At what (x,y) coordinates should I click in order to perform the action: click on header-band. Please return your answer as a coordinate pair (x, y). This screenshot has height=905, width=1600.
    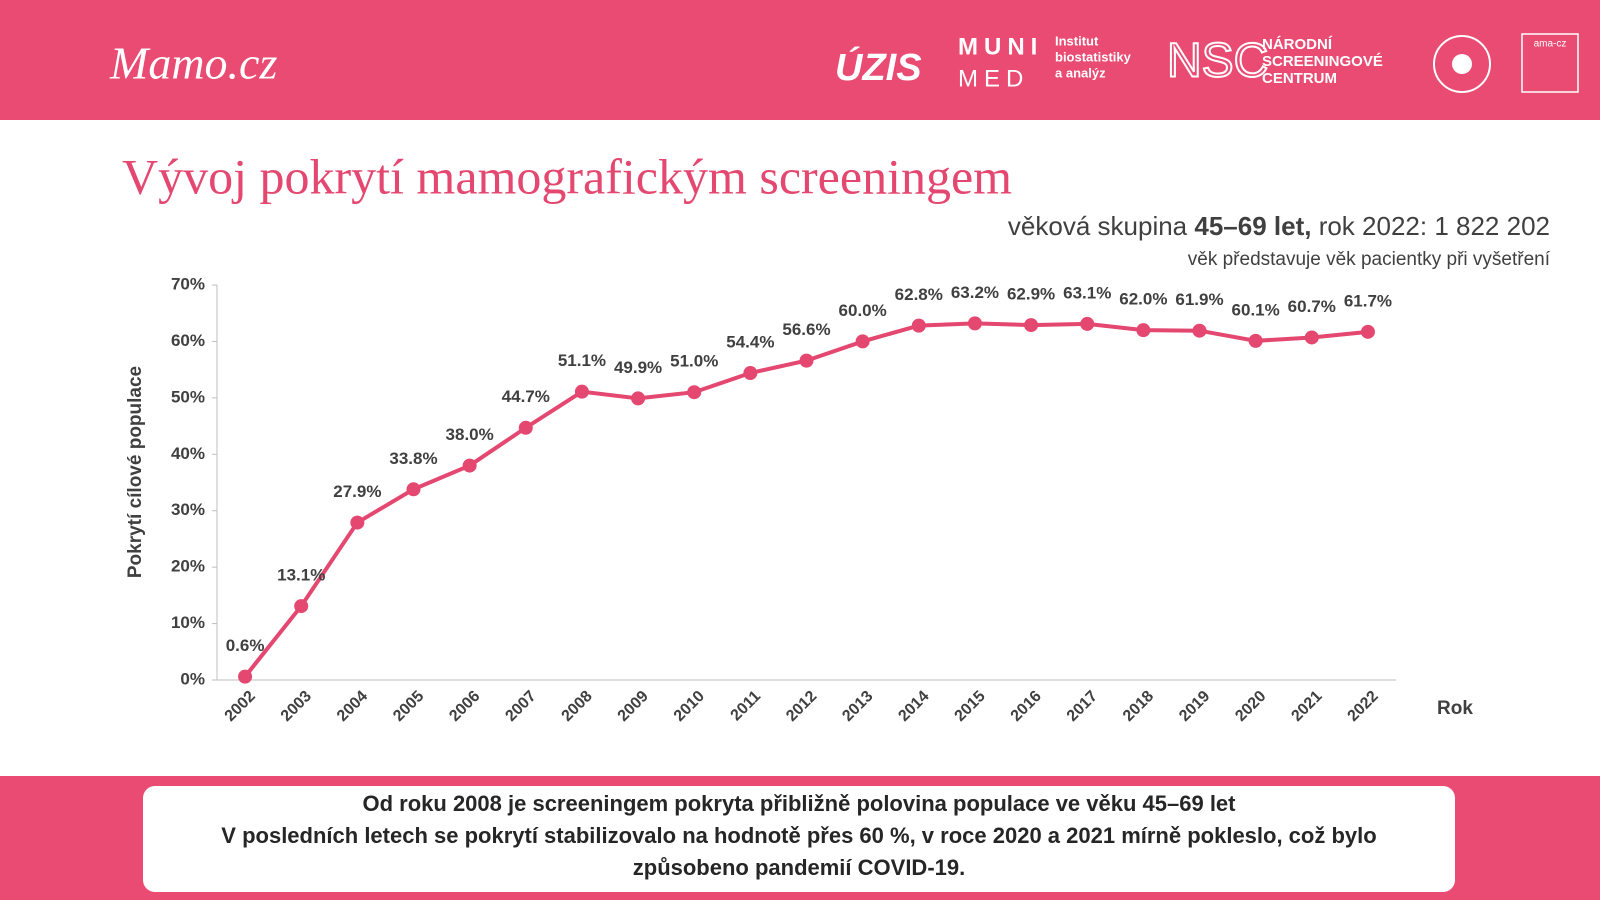
    Looking at the image, I should click on (800, 60).